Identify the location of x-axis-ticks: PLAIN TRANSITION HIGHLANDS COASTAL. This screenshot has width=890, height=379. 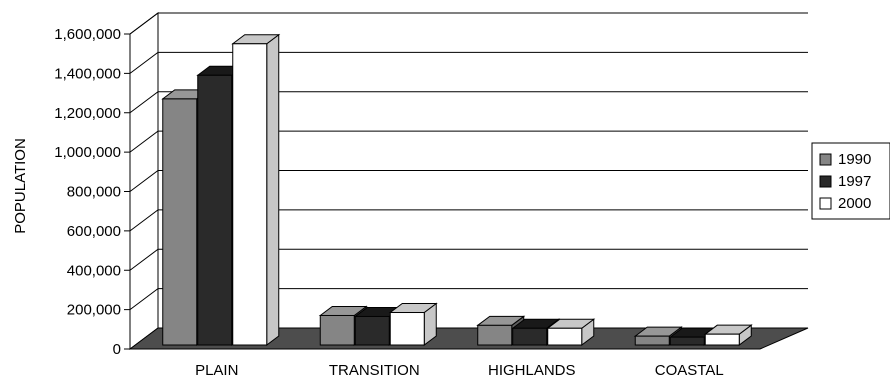
(459, 370).